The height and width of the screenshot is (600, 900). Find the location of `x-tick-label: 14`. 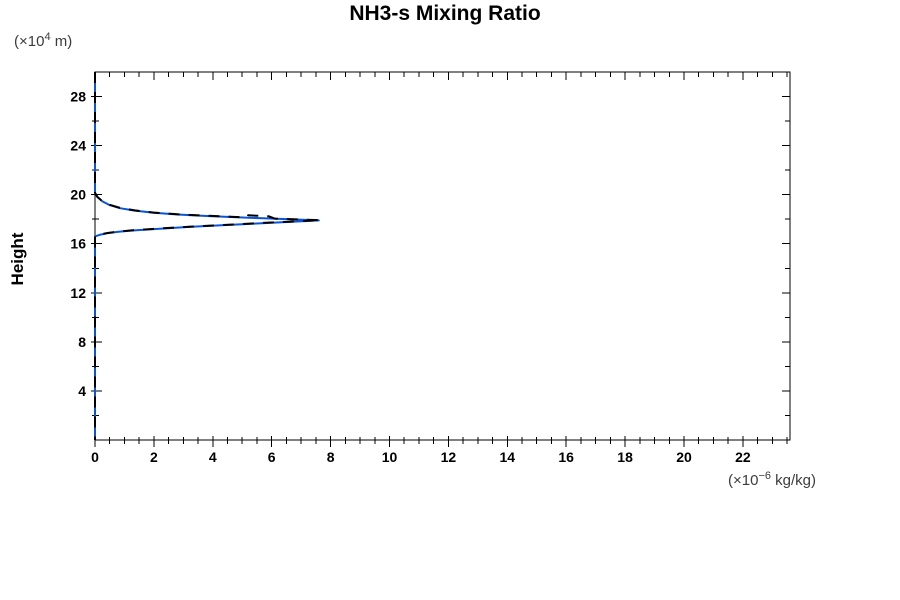

x-tick-label: 14 is located at coordinates (507, 457).